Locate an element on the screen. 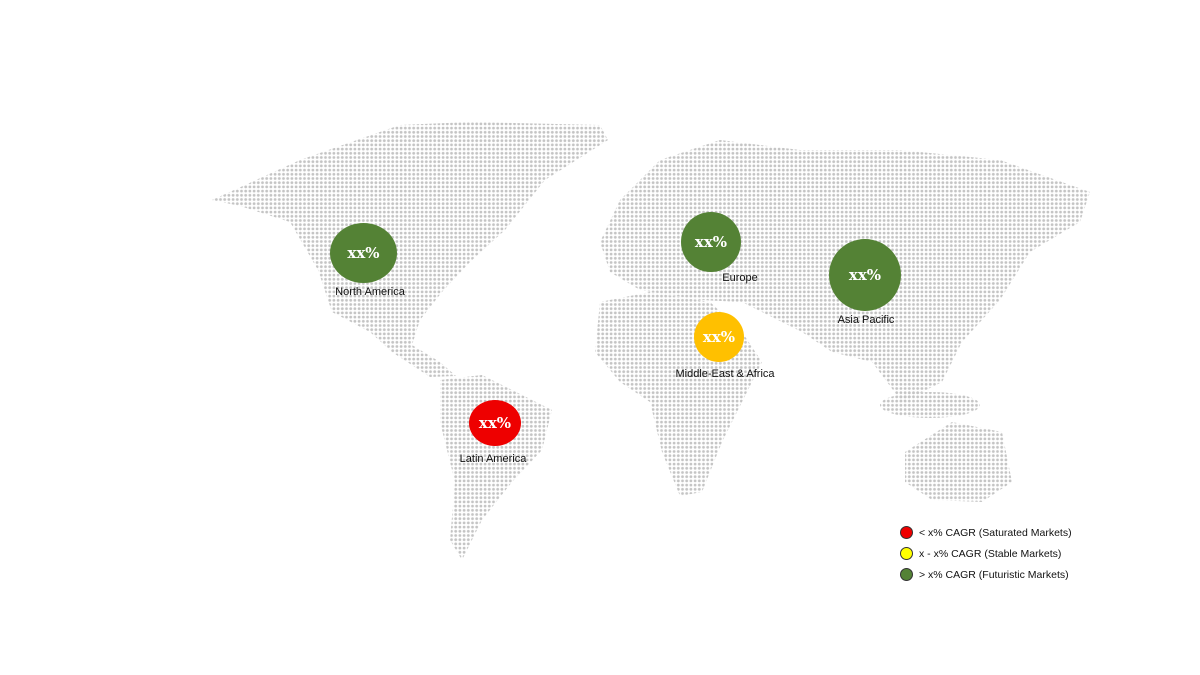  indonesia-landmass is located at coordinates (930, 405).